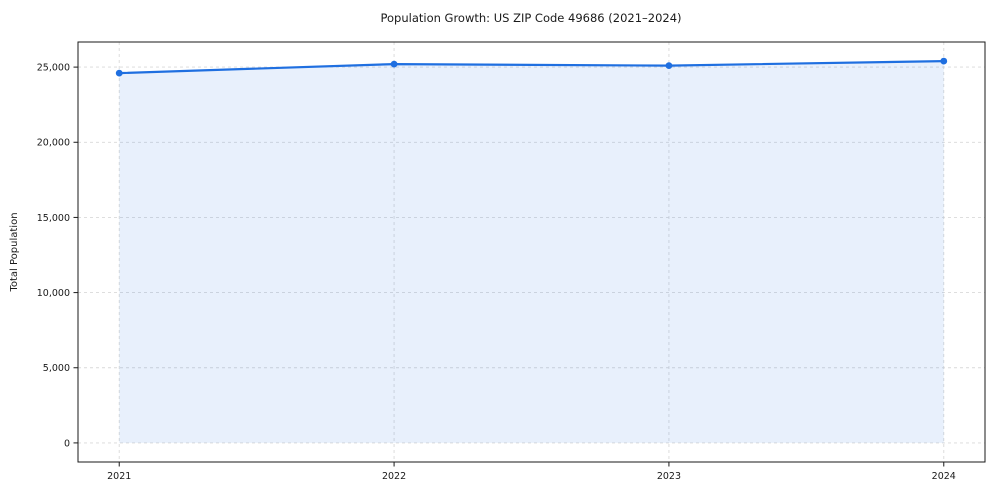 Image resolution: width=1000 pixels, height=500 pixels. Describe the element at coordinates (394, 476) in the screenshot. I see `x-tick-label: 2022` at that location.